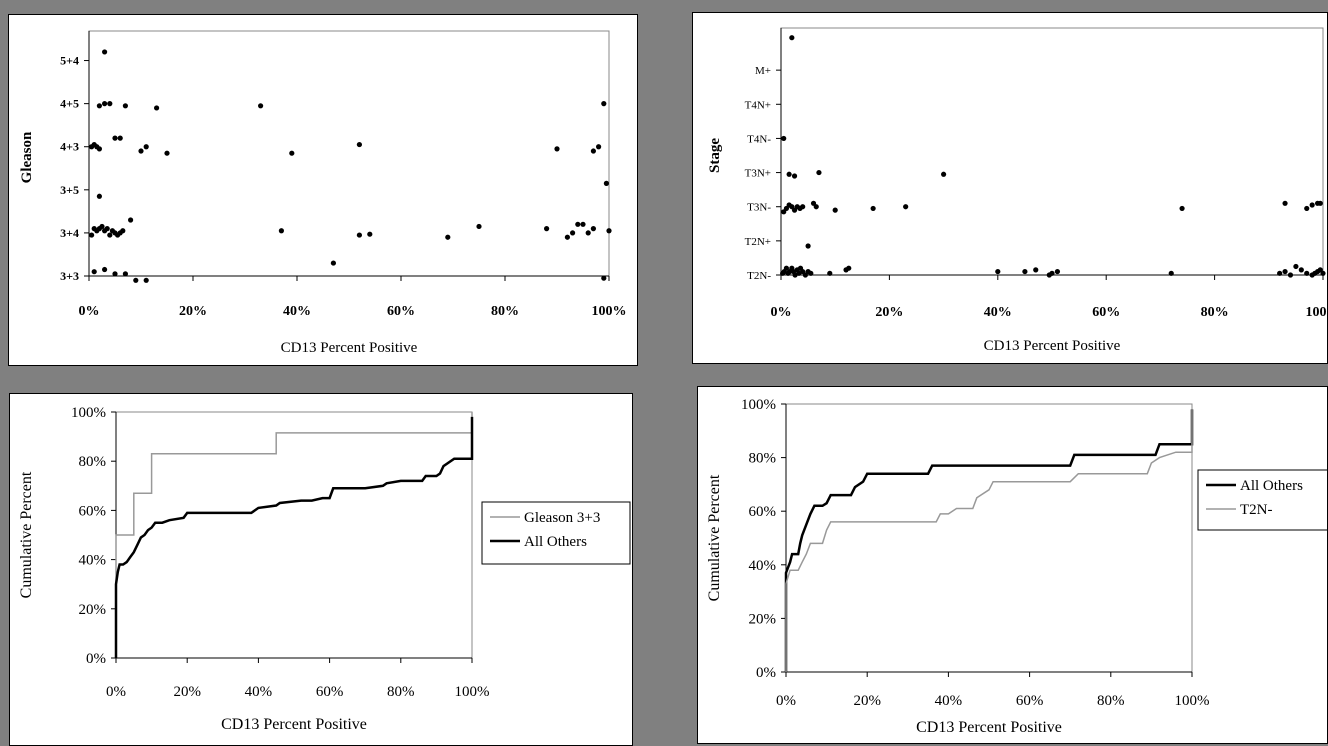 This screenshot has height=746, width=1328. What do you see at coordinates (867, 701) in the screenshot?
I see `x-tick-label: 20%` at bounding box center [867, 701].